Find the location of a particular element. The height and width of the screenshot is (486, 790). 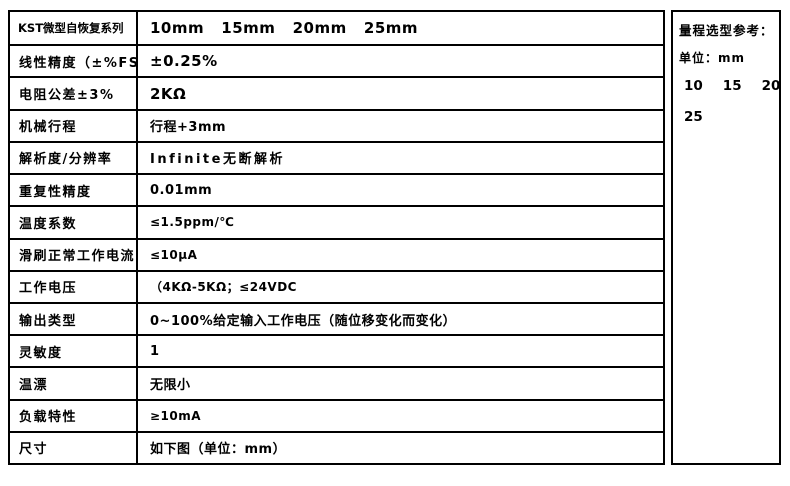

range-options-row: 25 is located at coordinates (727, 117).